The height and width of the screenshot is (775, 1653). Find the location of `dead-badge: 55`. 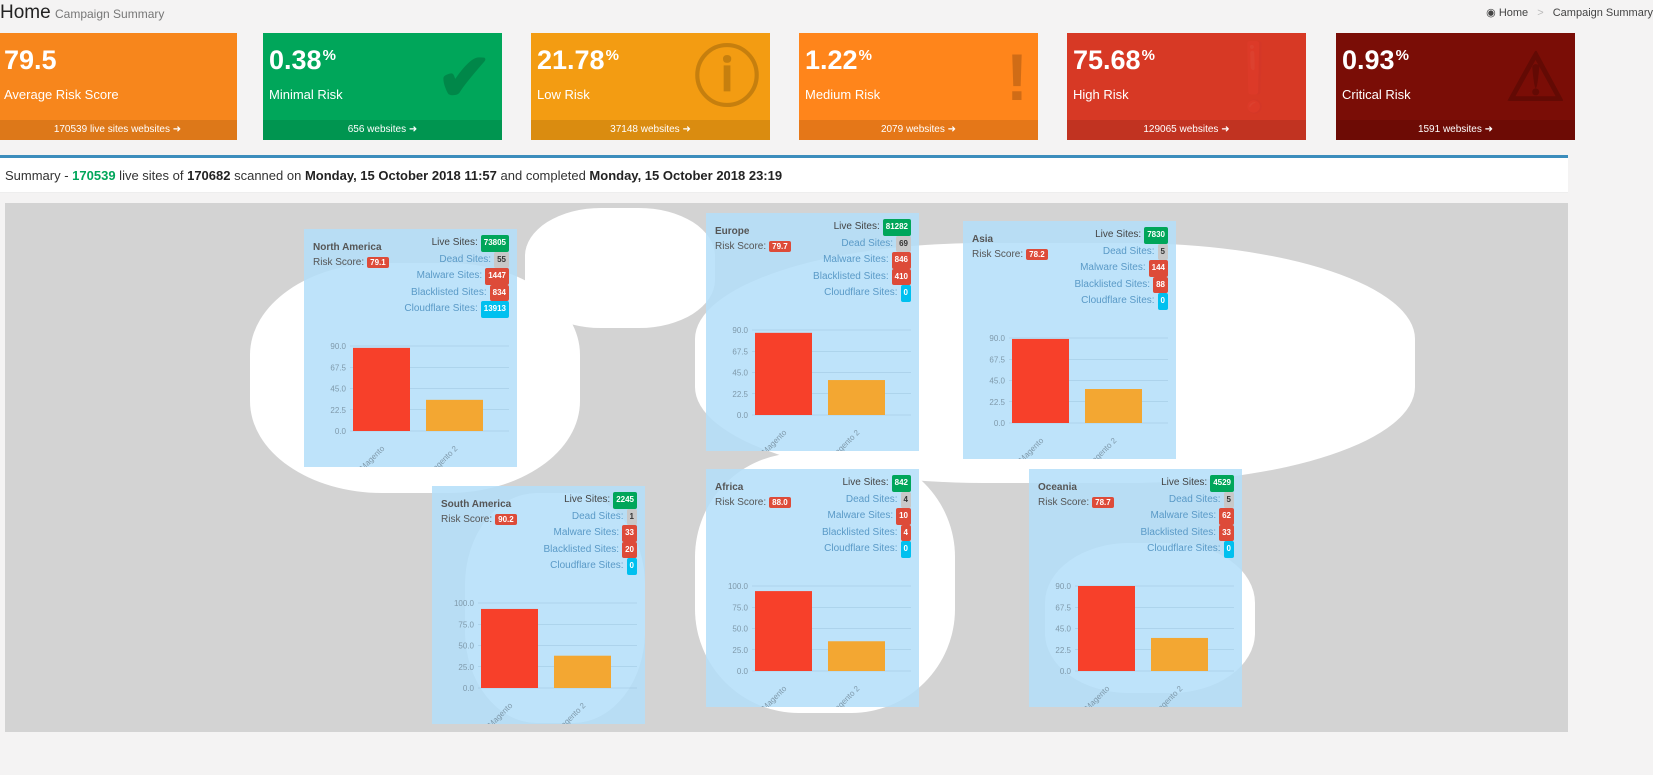

dead-badge: 55 is located at coordinates (501, 259).